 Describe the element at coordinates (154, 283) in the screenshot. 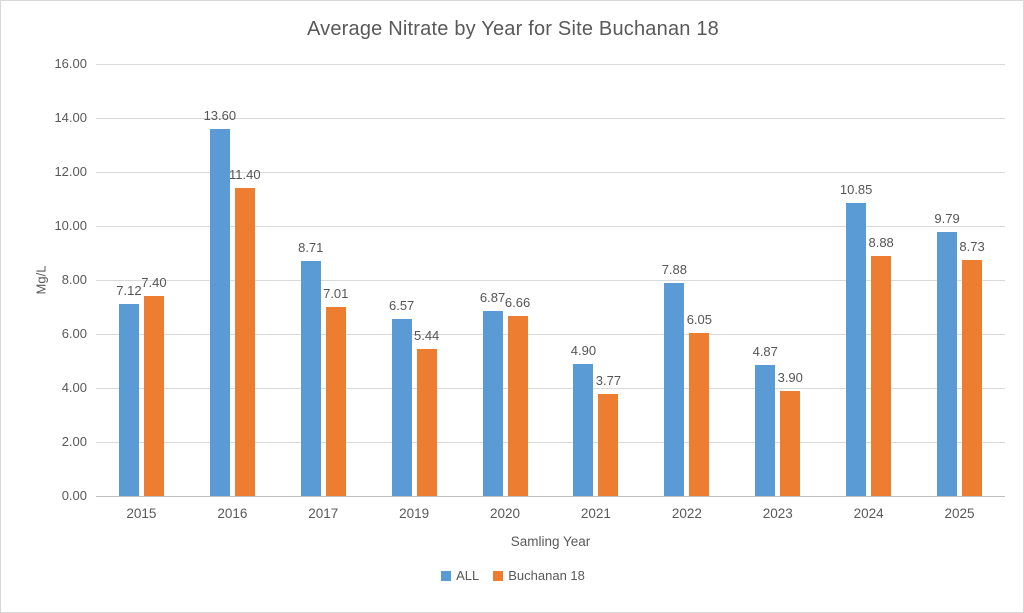

I see `bar-value-label-buchanan-18-2015: 7.40` at that location.